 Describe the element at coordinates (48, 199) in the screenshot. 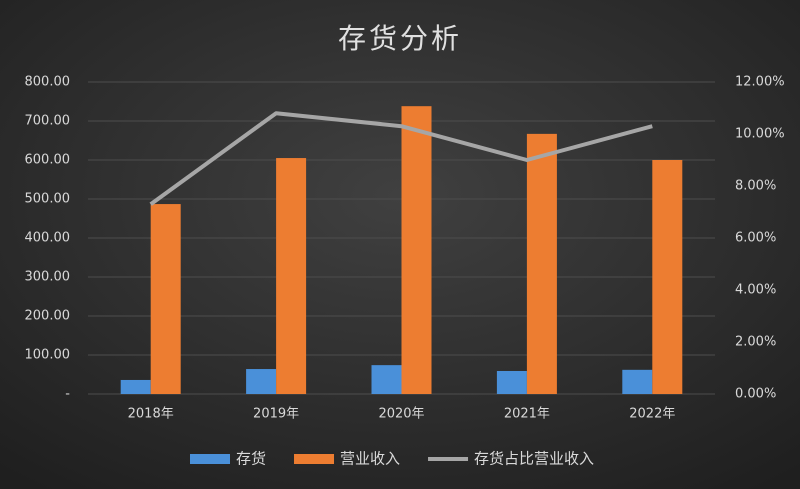

I see `y-tick-label: 500.00` at that location.